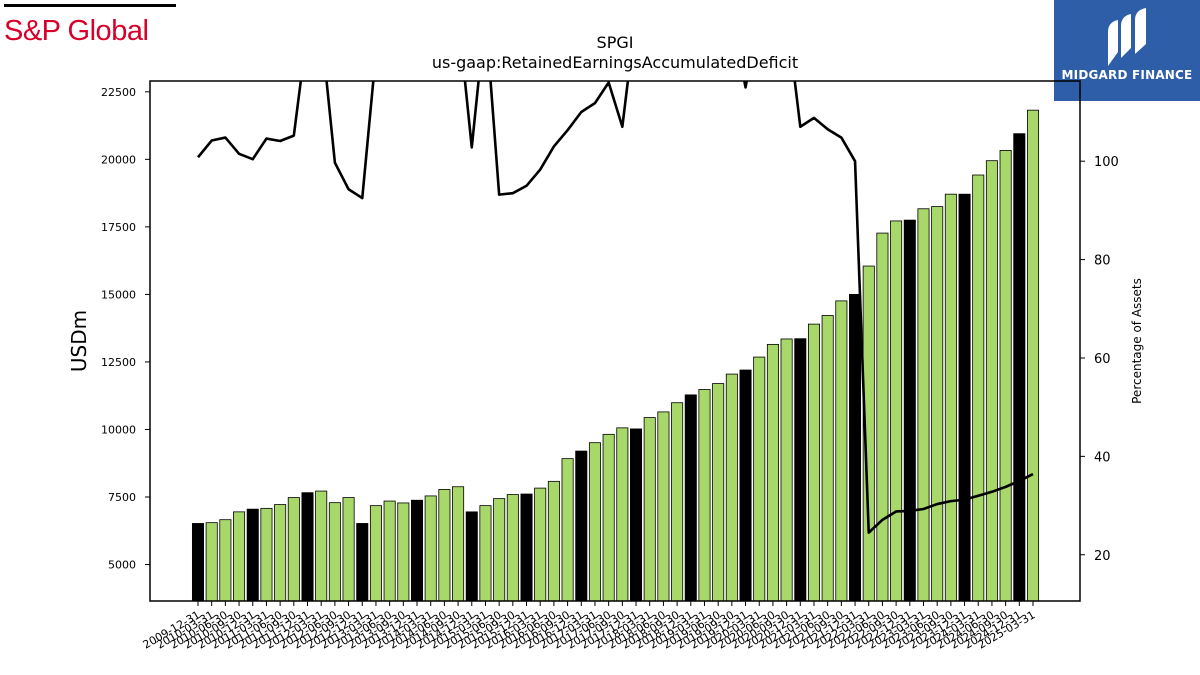 The width and height of the screenshot is (1200, 675). What do you see at coordinates (118, 92) in the screenshot?
I see `y-tick-label: 22500` at bounding box center [118, 92].